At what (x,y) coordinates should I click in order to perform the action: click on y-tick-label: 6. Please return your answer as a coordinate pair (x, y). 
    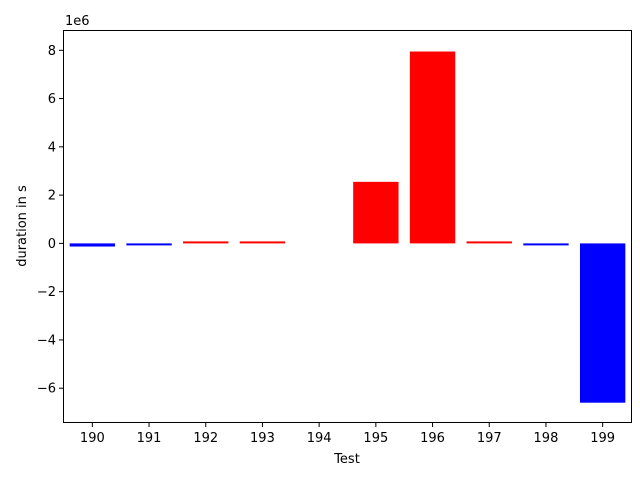
    Looking at the image, I should click on (52, 99).